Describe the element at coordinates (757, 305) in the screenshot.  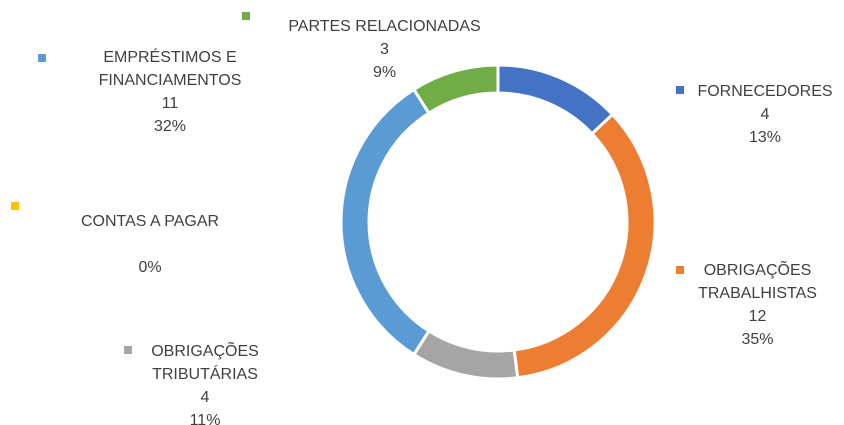
I see `data-label: OBRIGAÇÕES TRABALHISTAS 12 35%` at that location.